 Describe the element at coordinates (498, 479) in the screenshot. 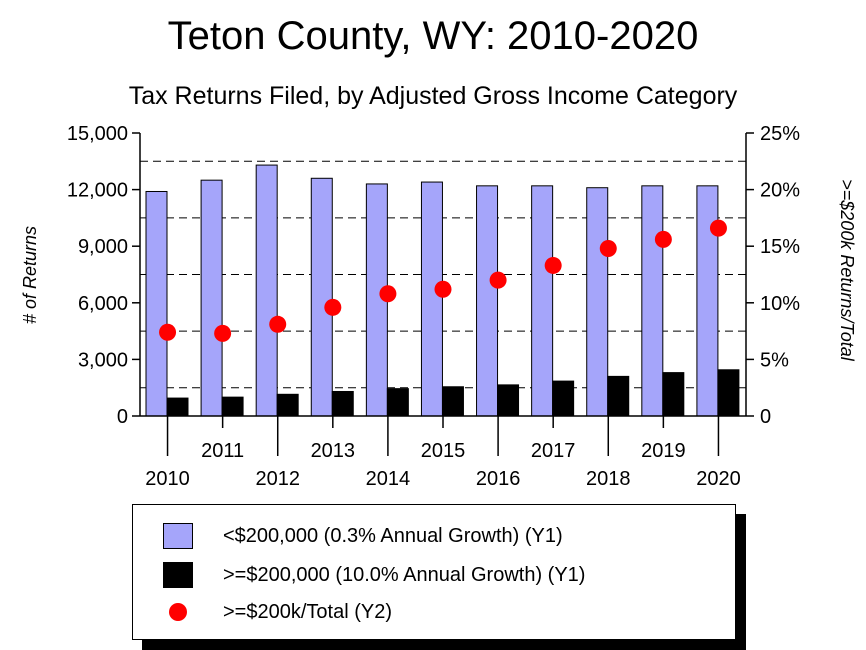

I see `x-tick-label: 2016` at that location.